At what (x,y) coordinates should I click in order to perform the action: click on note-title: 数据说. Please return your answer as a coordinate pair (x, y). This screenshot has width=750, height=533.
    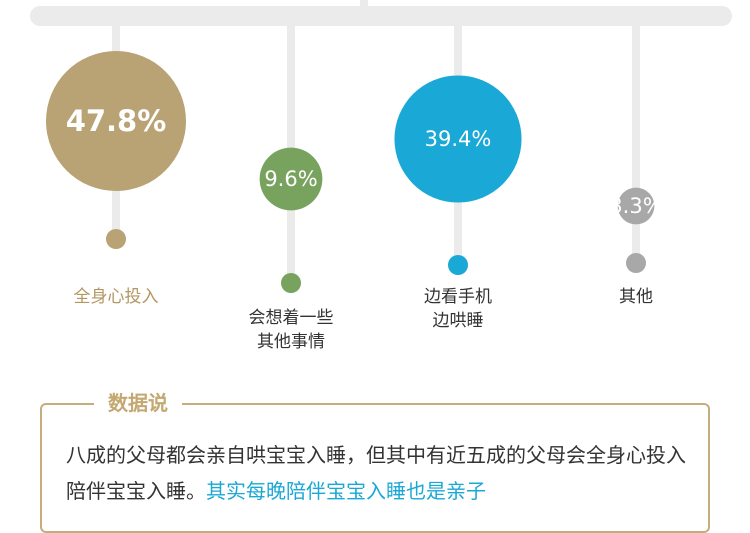
    Looking at the image, I should click on (138, 403).